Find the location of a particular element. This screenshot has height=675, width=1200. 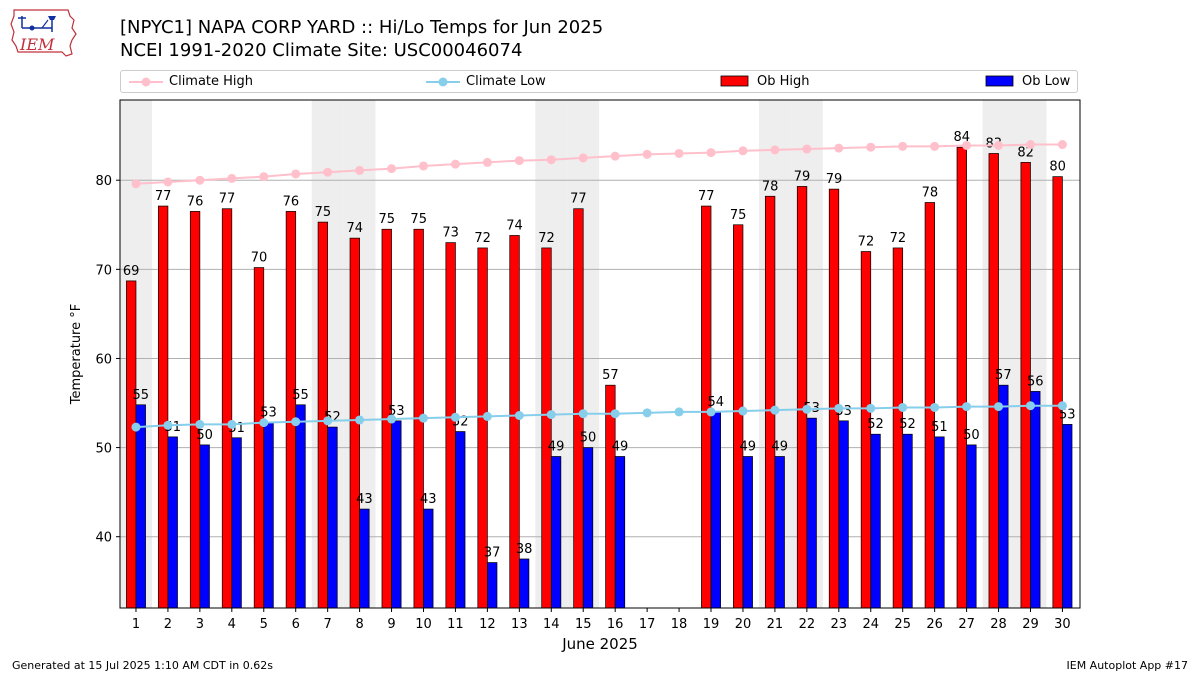

ob-low-label-1: 55 is located at coordinates (140, 395).